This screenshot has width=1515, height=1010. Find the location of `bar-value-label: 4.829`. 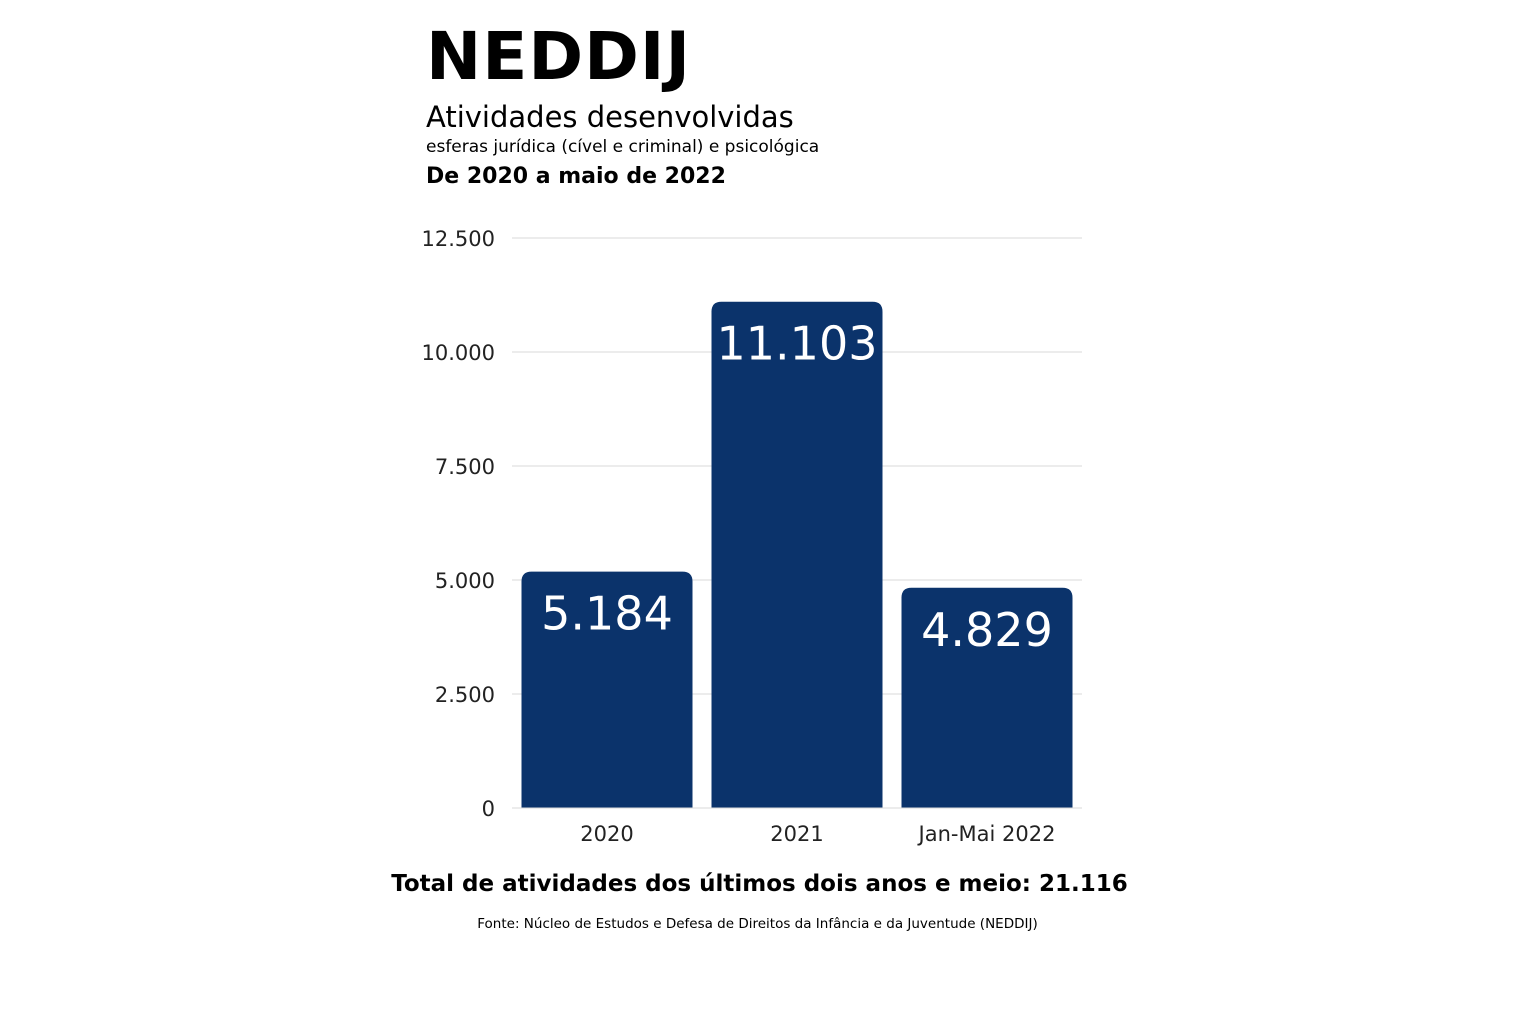

bar-value-label: 4.829 is located at coordinates (987, 630).